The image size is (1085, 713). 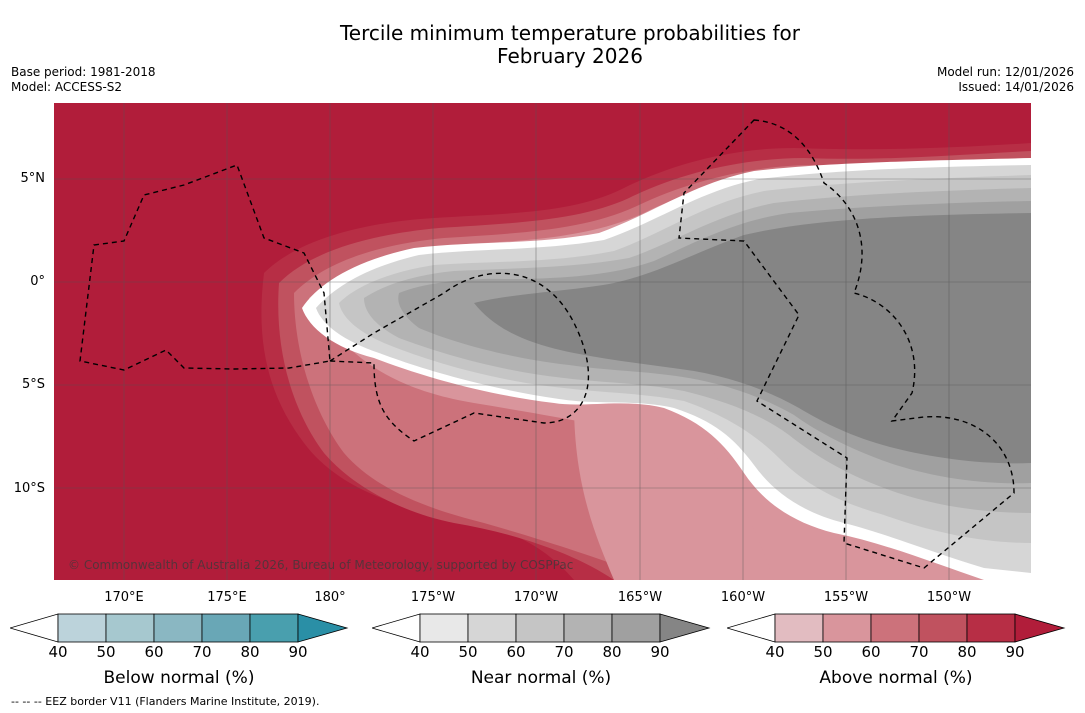 What do you see at coordinates (541, 678) in the screenshot?
I see `colorbar-near-label: Near normal (%)` at bounding box center [541, 678].